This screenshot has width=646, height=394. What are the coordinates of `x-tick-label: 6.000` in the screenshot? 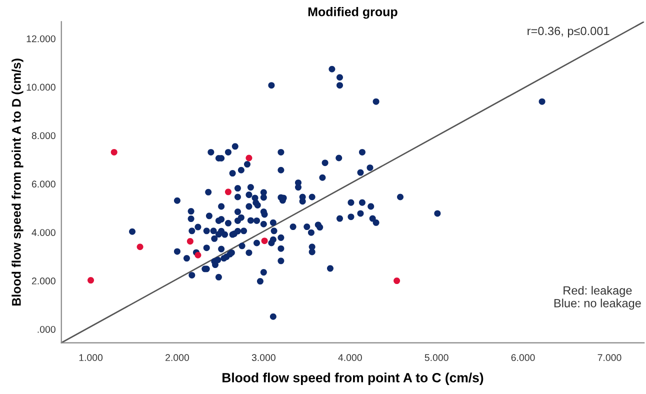 It's located at (523, 358).